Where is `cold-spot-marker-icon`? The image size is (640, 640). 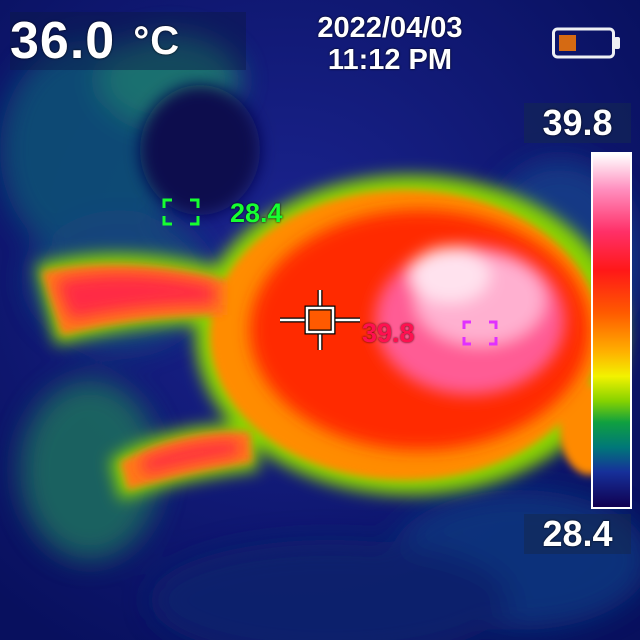 cold-spot-marker-icon is located at coordinates (181, 212).